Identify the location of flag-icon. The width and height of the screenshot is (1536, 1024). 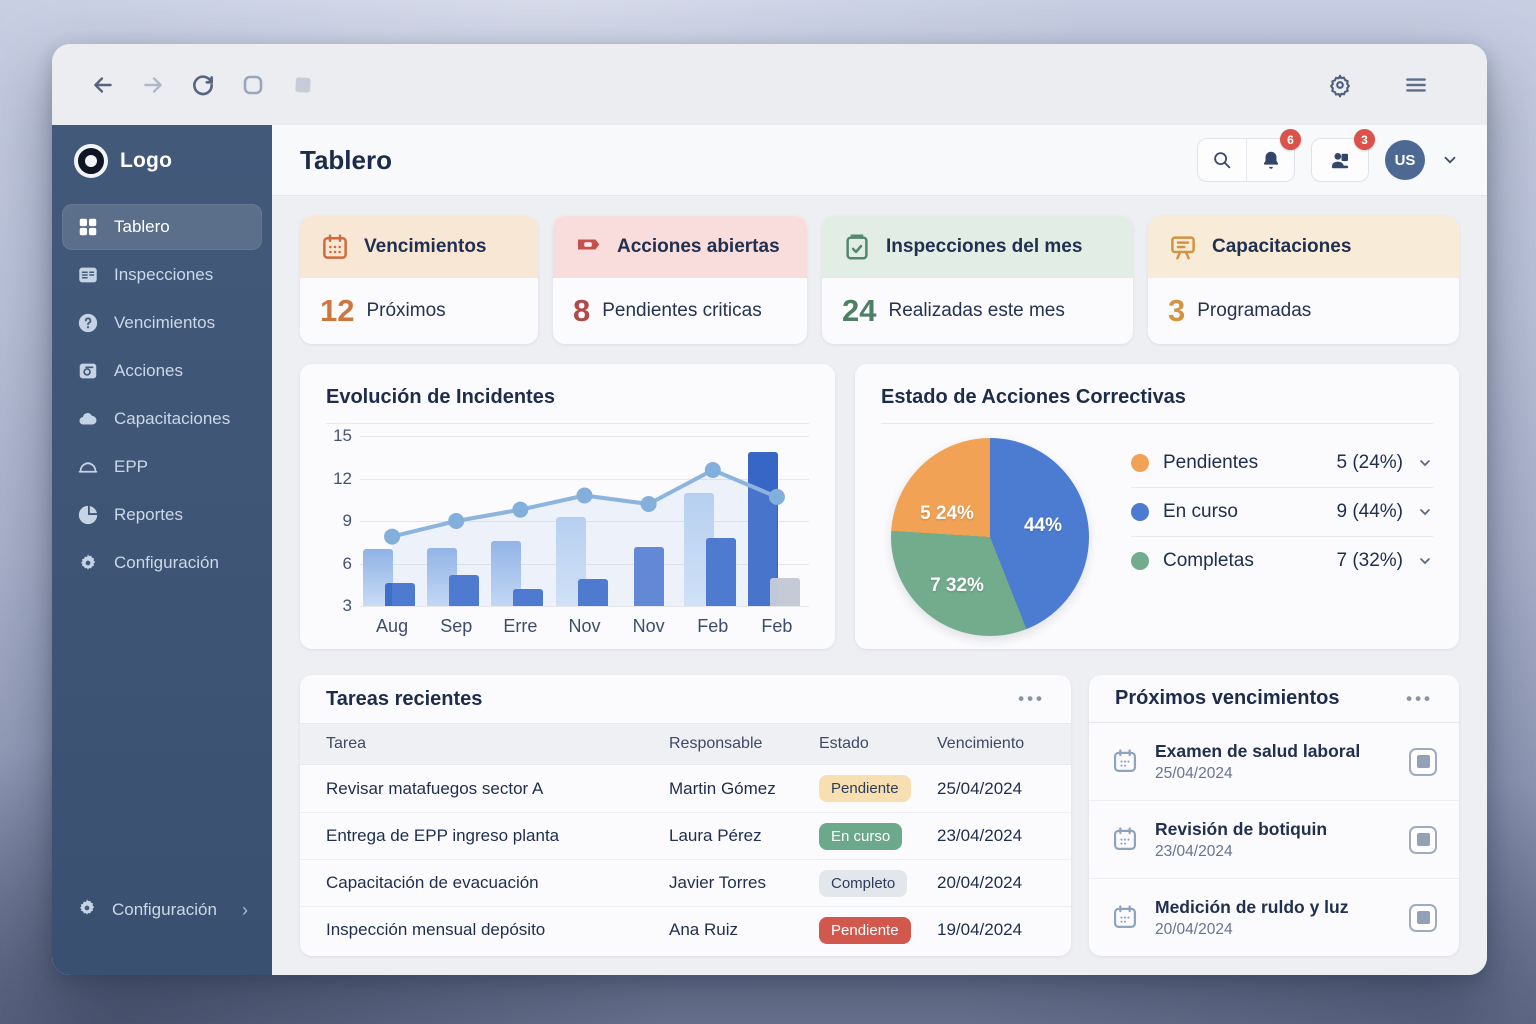
(588, 247).